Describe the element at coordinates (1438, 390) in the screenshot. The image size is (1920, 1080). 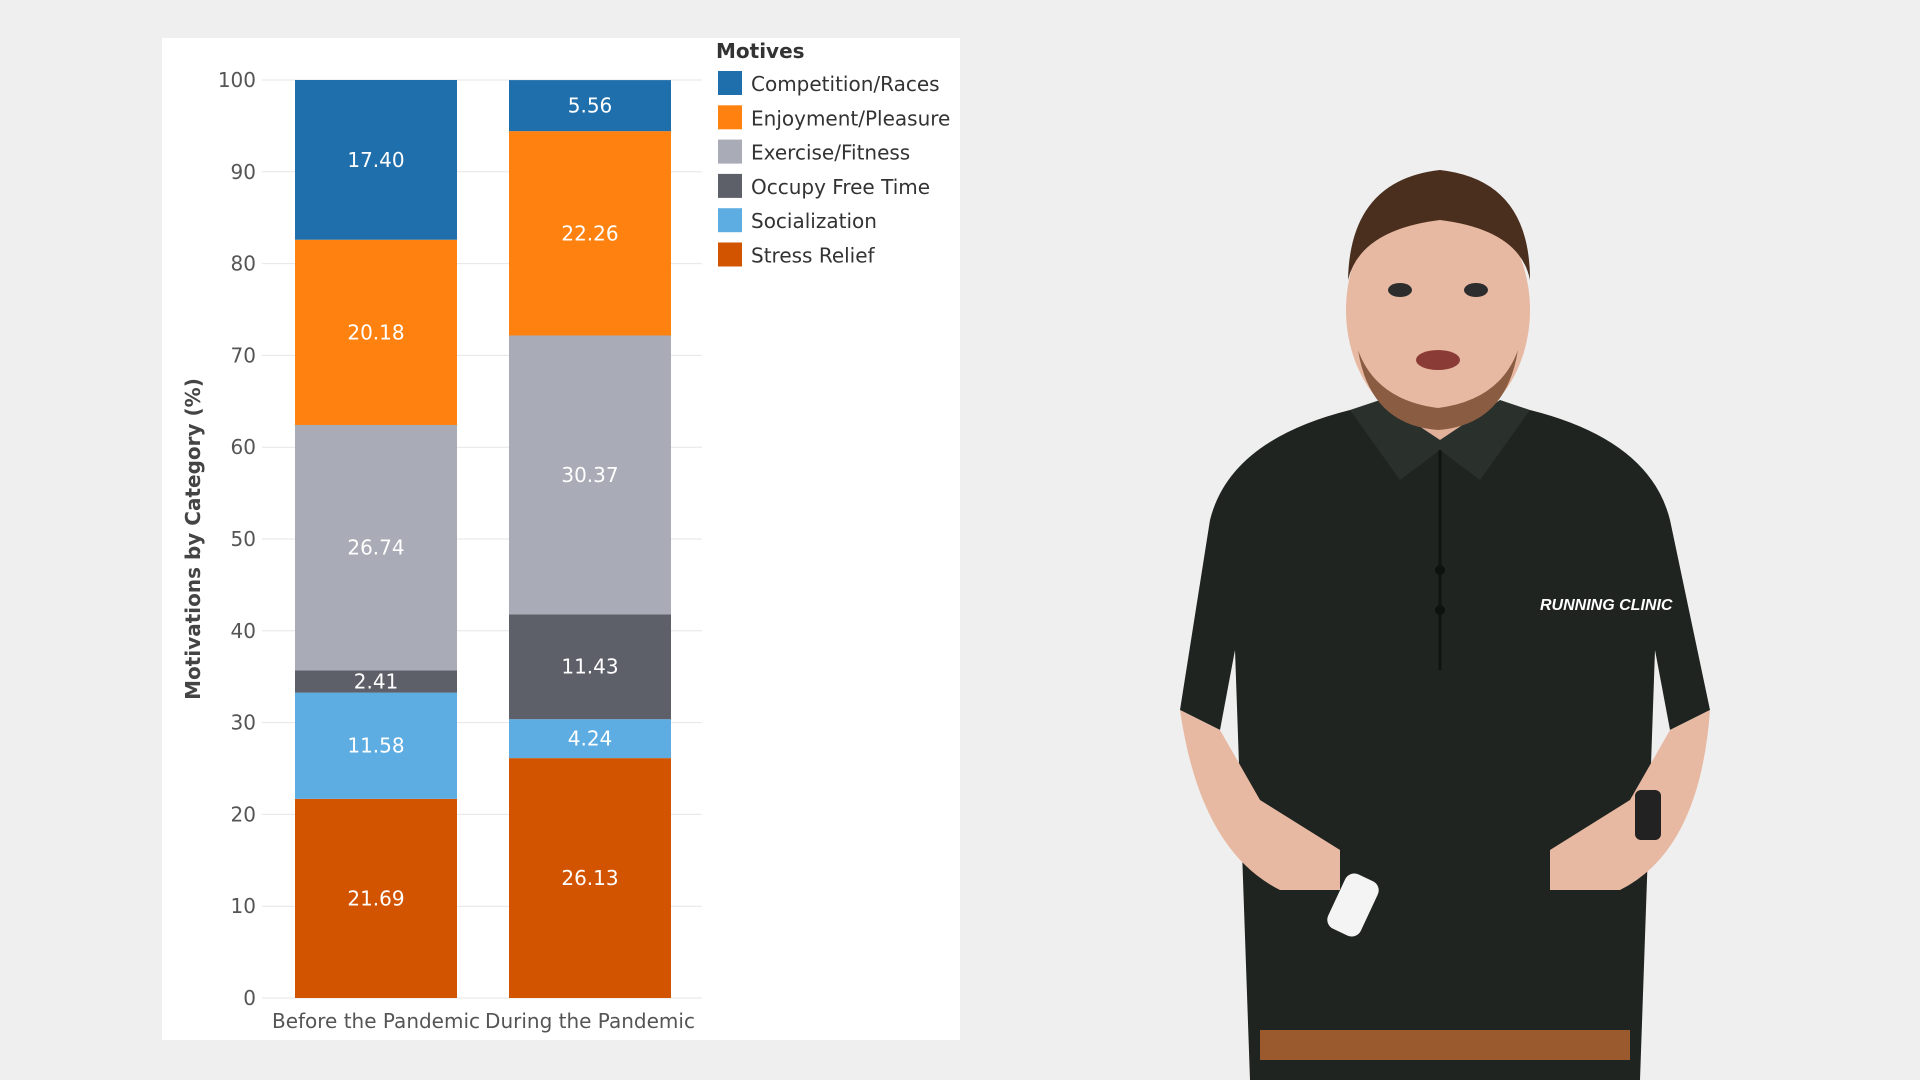
I see `presenter-beard` at that location.